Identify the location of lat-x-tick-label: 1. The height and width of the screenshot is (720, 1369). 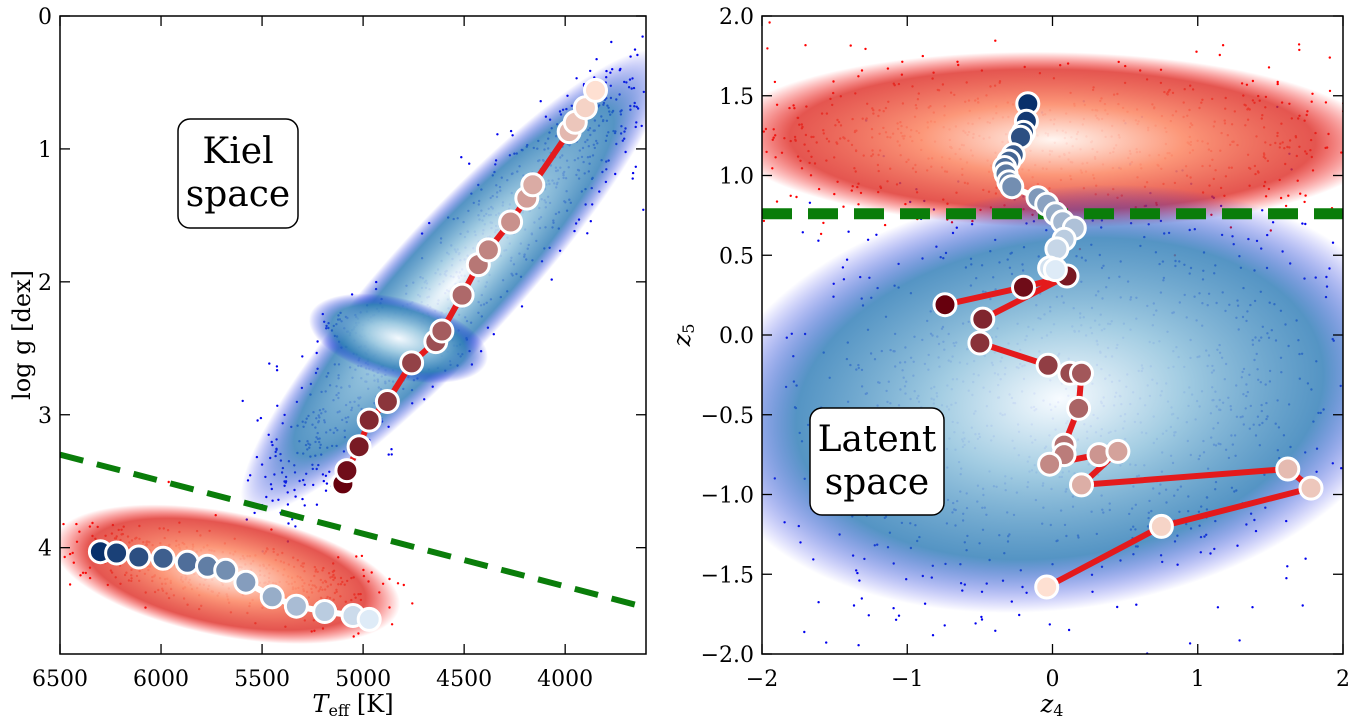
(1198, 679).